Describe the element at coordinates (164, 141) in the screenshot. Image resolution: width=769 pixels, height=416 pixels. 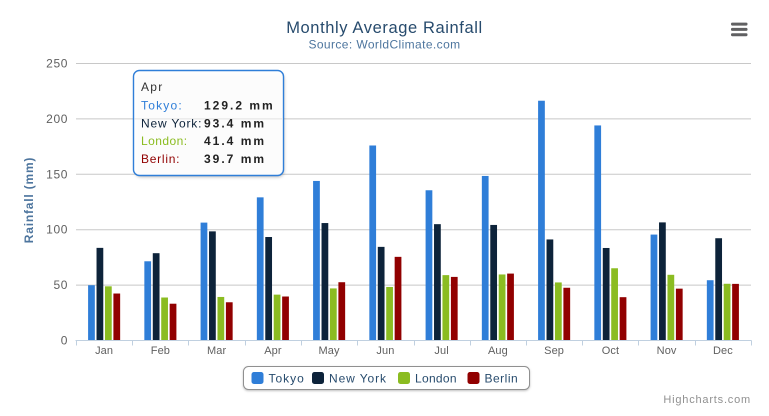
I see `svg-text: London:` at that location.